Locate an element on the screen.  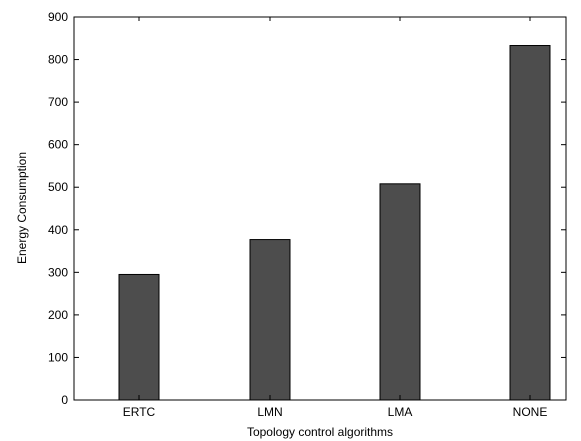
y-tick-label: 900 is located at coordinates (58, 17).